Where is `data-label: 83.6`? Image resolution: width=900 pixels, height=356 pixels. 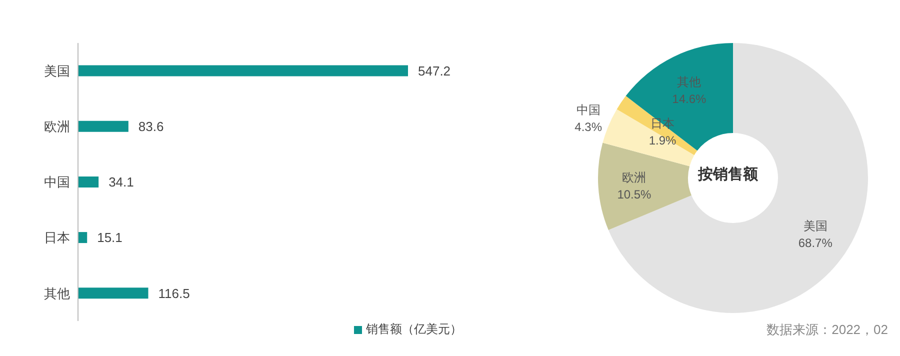 data-label: 83.6 is located at coordinates (151, 126).